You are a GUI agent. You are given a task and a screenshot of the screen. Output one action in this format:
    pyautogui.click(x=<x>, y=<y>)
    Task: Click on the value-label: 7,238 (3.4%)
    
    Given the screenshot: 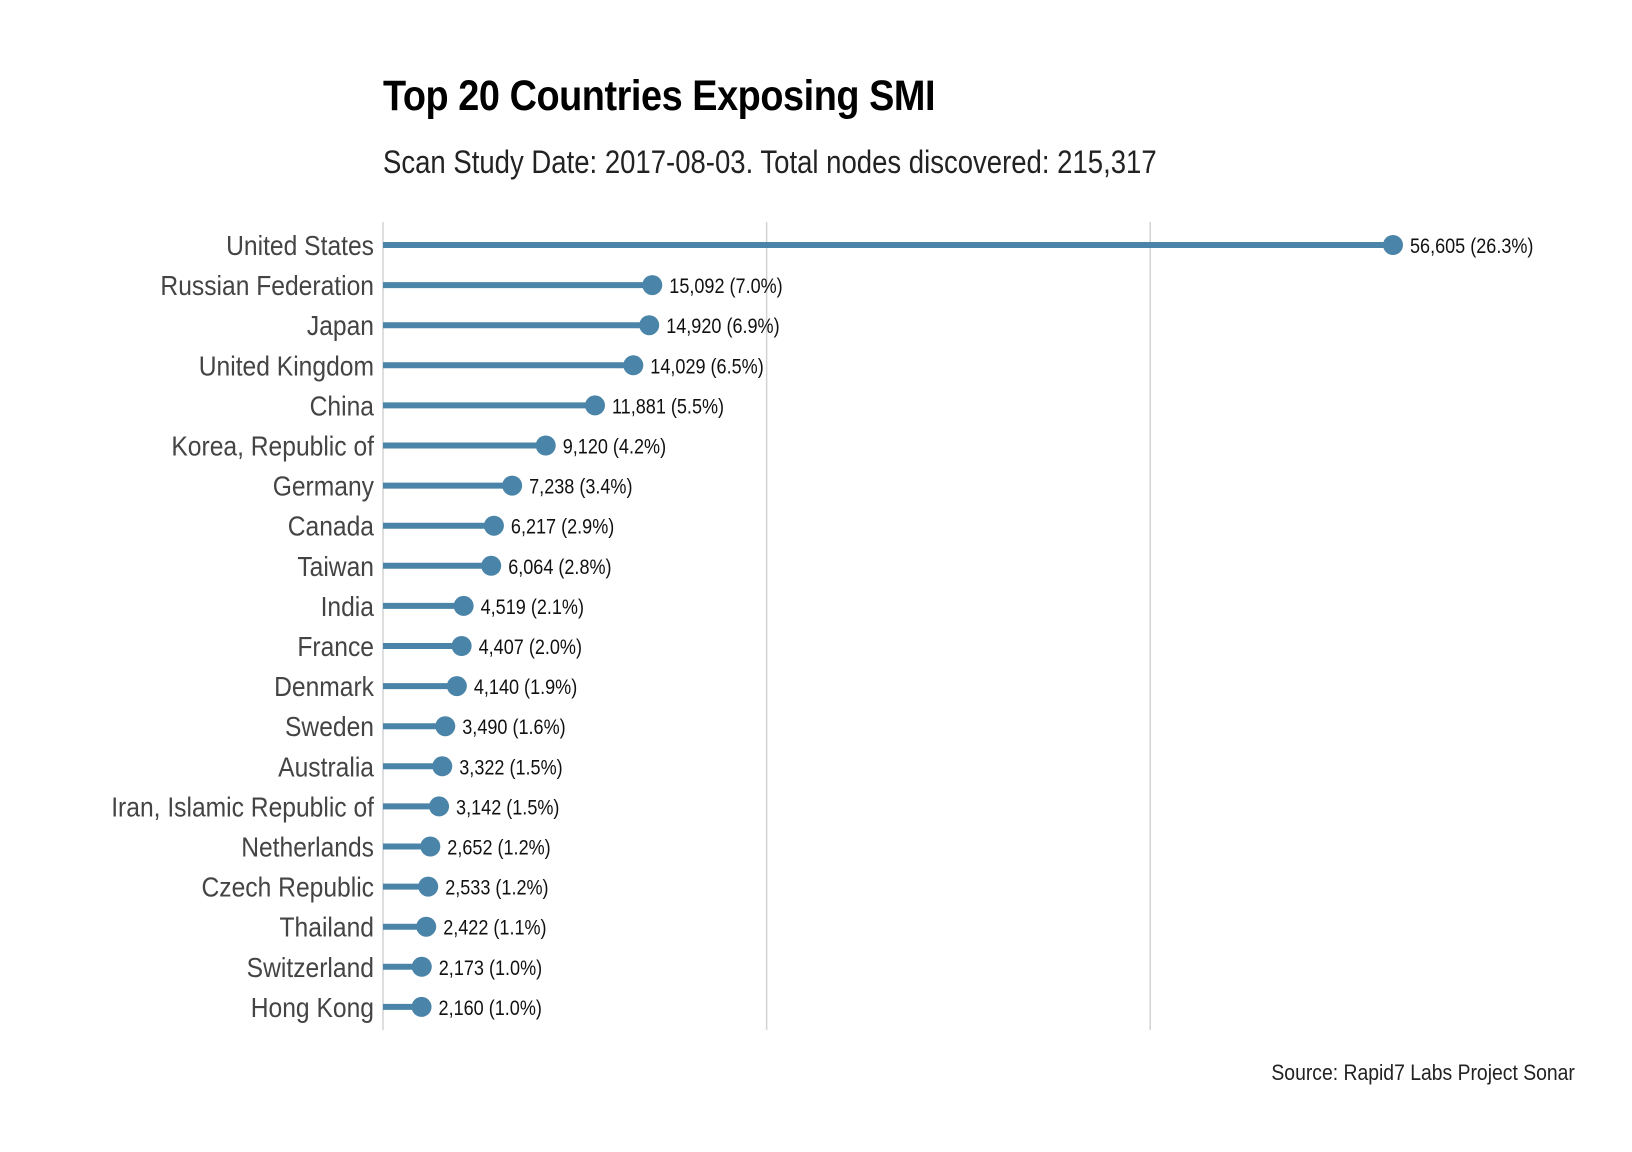 What is the action you would take?
    pyautogui.click(x=580, y=487)
    